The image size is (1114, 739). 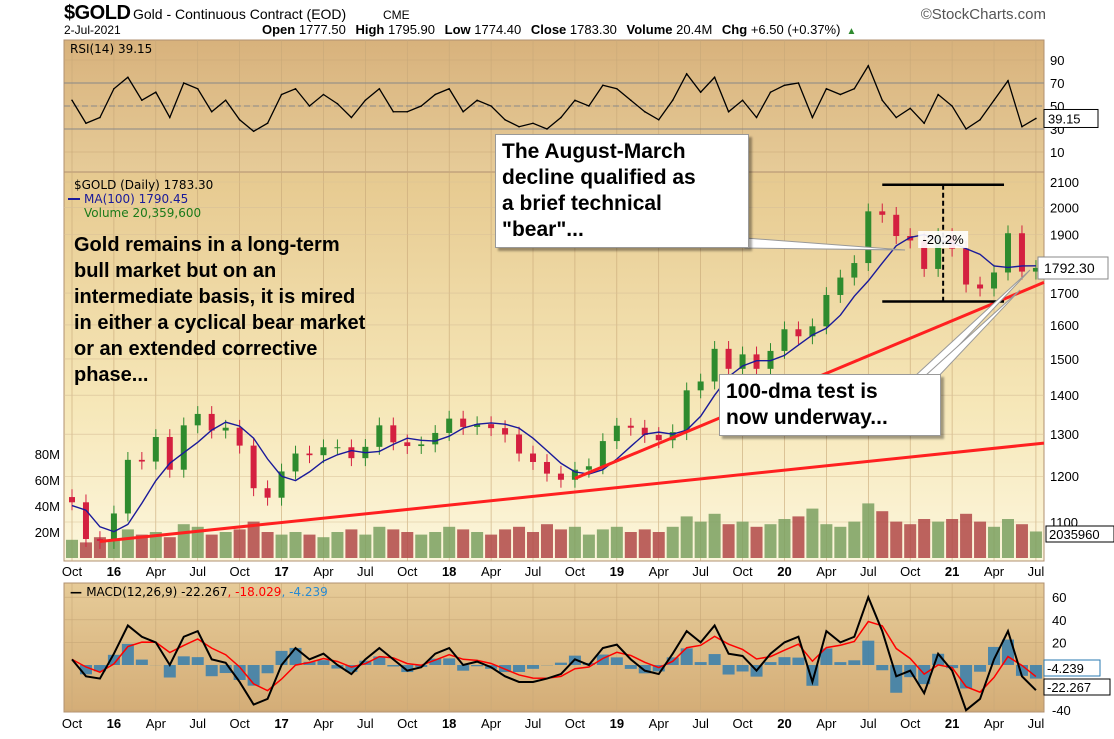 What do you see at coordinates (491, 723) in the screenshot?
I see `x-tick-label: Apr` at bounding box center [491, 723].